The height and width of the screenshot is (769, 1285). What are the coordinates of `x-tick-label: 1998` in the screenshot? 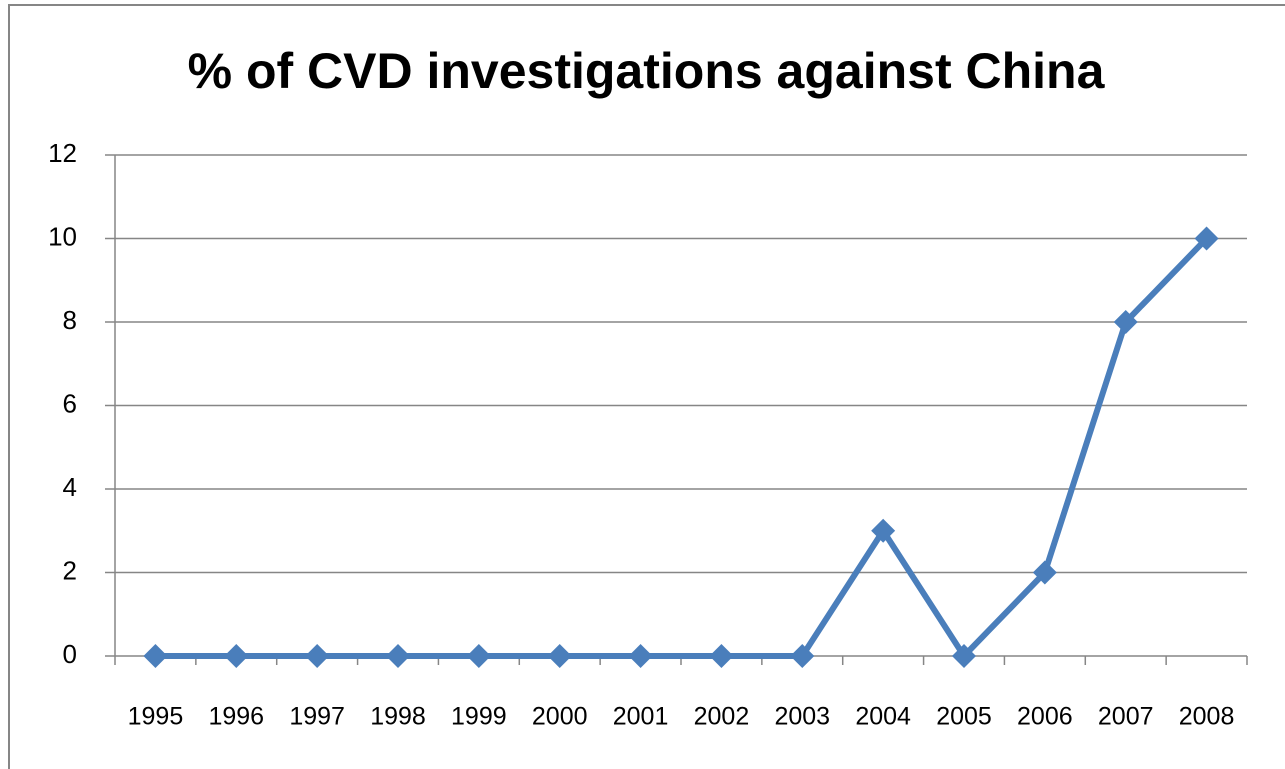 It's located at (398, 717).